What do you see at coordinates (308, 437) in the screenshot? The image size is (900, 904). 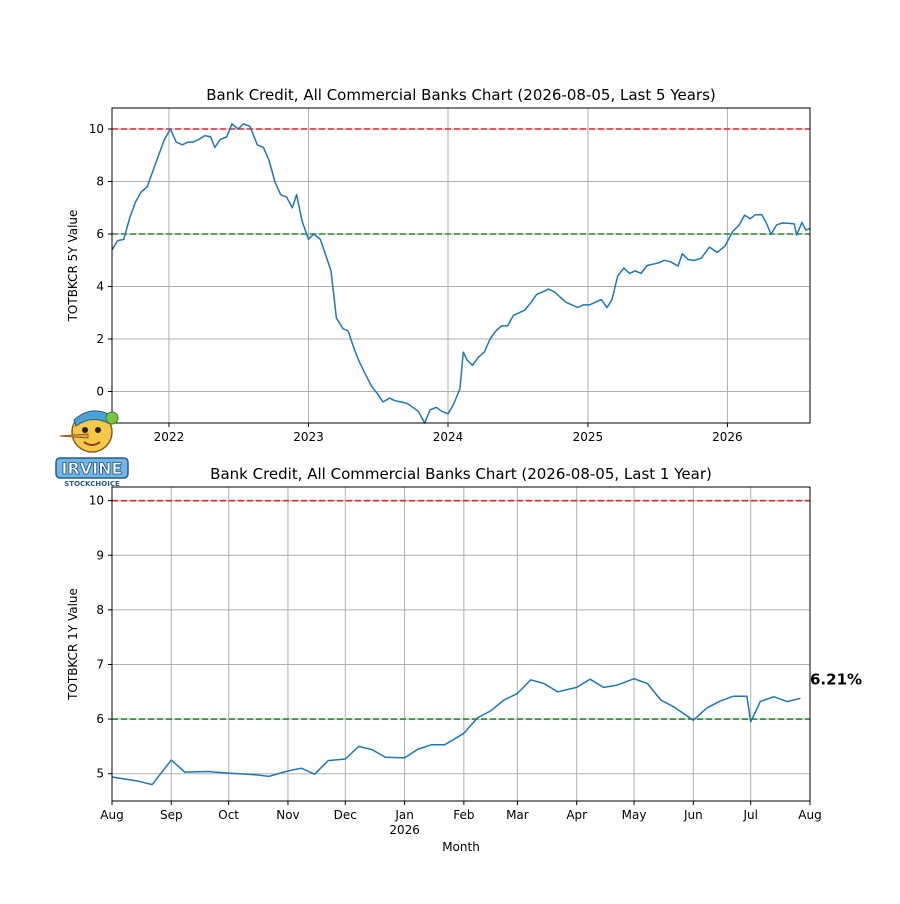 I see `x-tick-label: 2023` at bounding box center [308, 437].